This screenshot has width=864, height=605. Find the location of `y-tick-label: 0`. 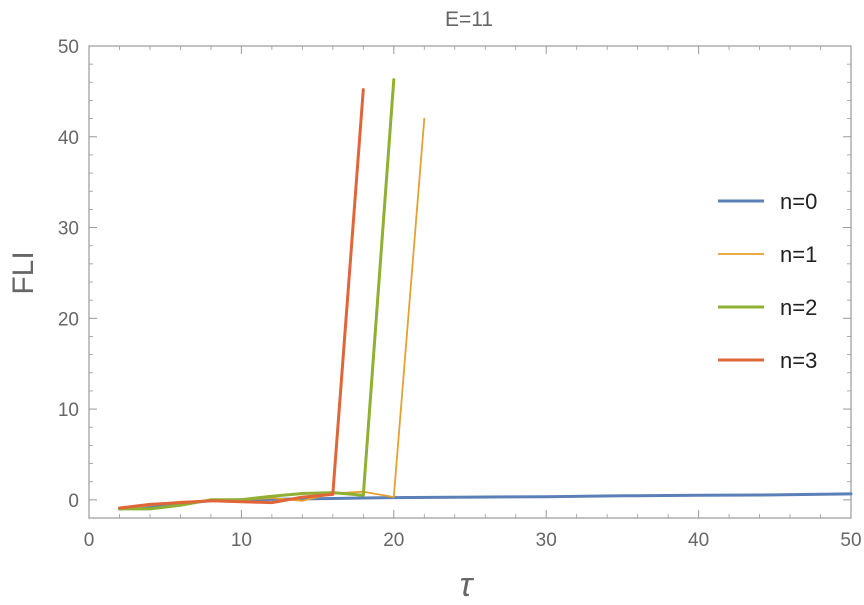

y-tick-label: 0 is located at coordinates (73, 501).